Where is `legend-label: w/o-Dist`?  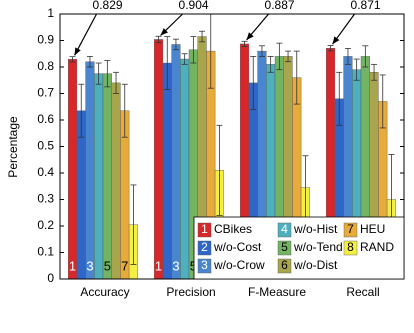 legend-label: w/o-Dist is located at coordinates (315, 265).